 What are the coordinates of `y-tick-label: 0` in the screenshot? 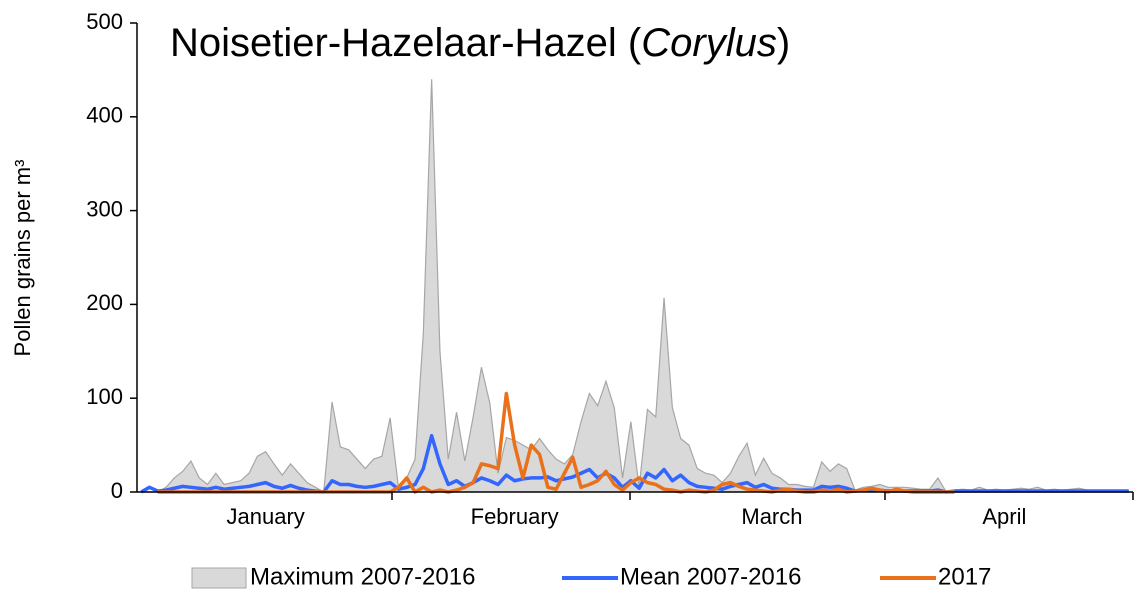 It's located at (117, 490).